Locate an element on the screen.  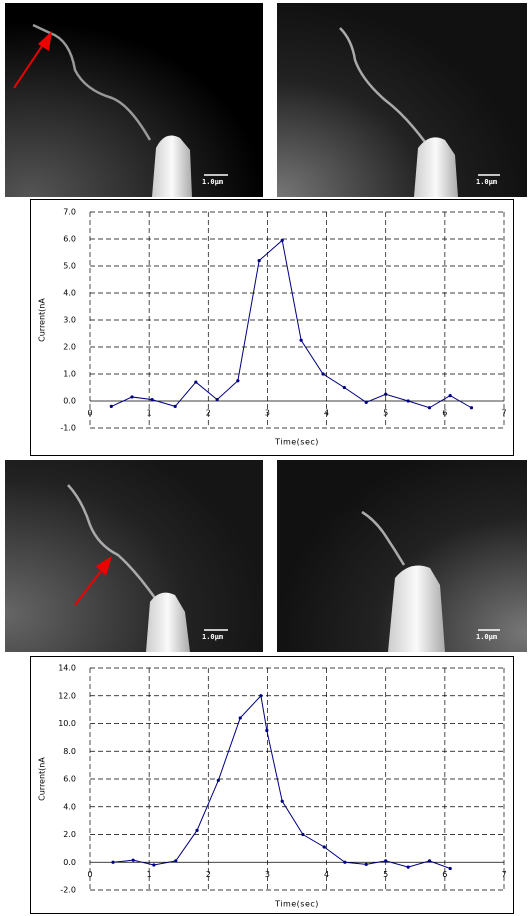
y-tick-label: 10.0 is located at coordinates (67, 723).